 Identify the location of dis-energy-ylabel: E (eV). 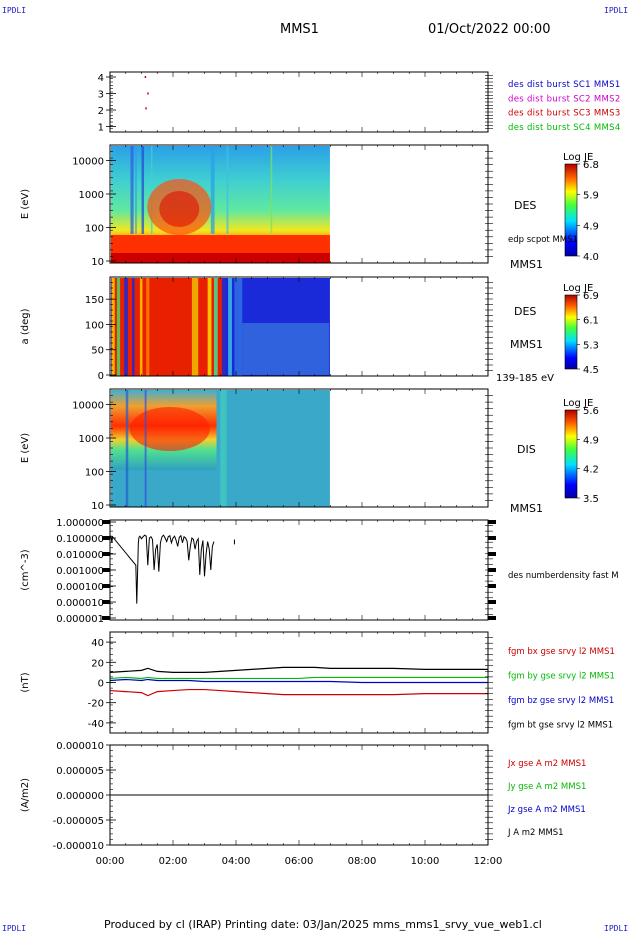
(25, 448).